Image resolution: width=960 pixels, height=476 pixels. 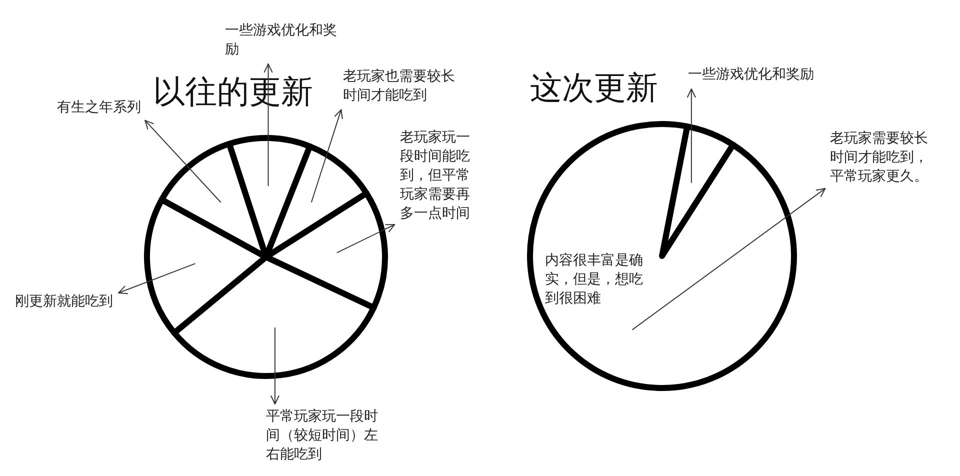 I want to click on slice-label: 刚更新就能吃到, so click(x=64, y=302).